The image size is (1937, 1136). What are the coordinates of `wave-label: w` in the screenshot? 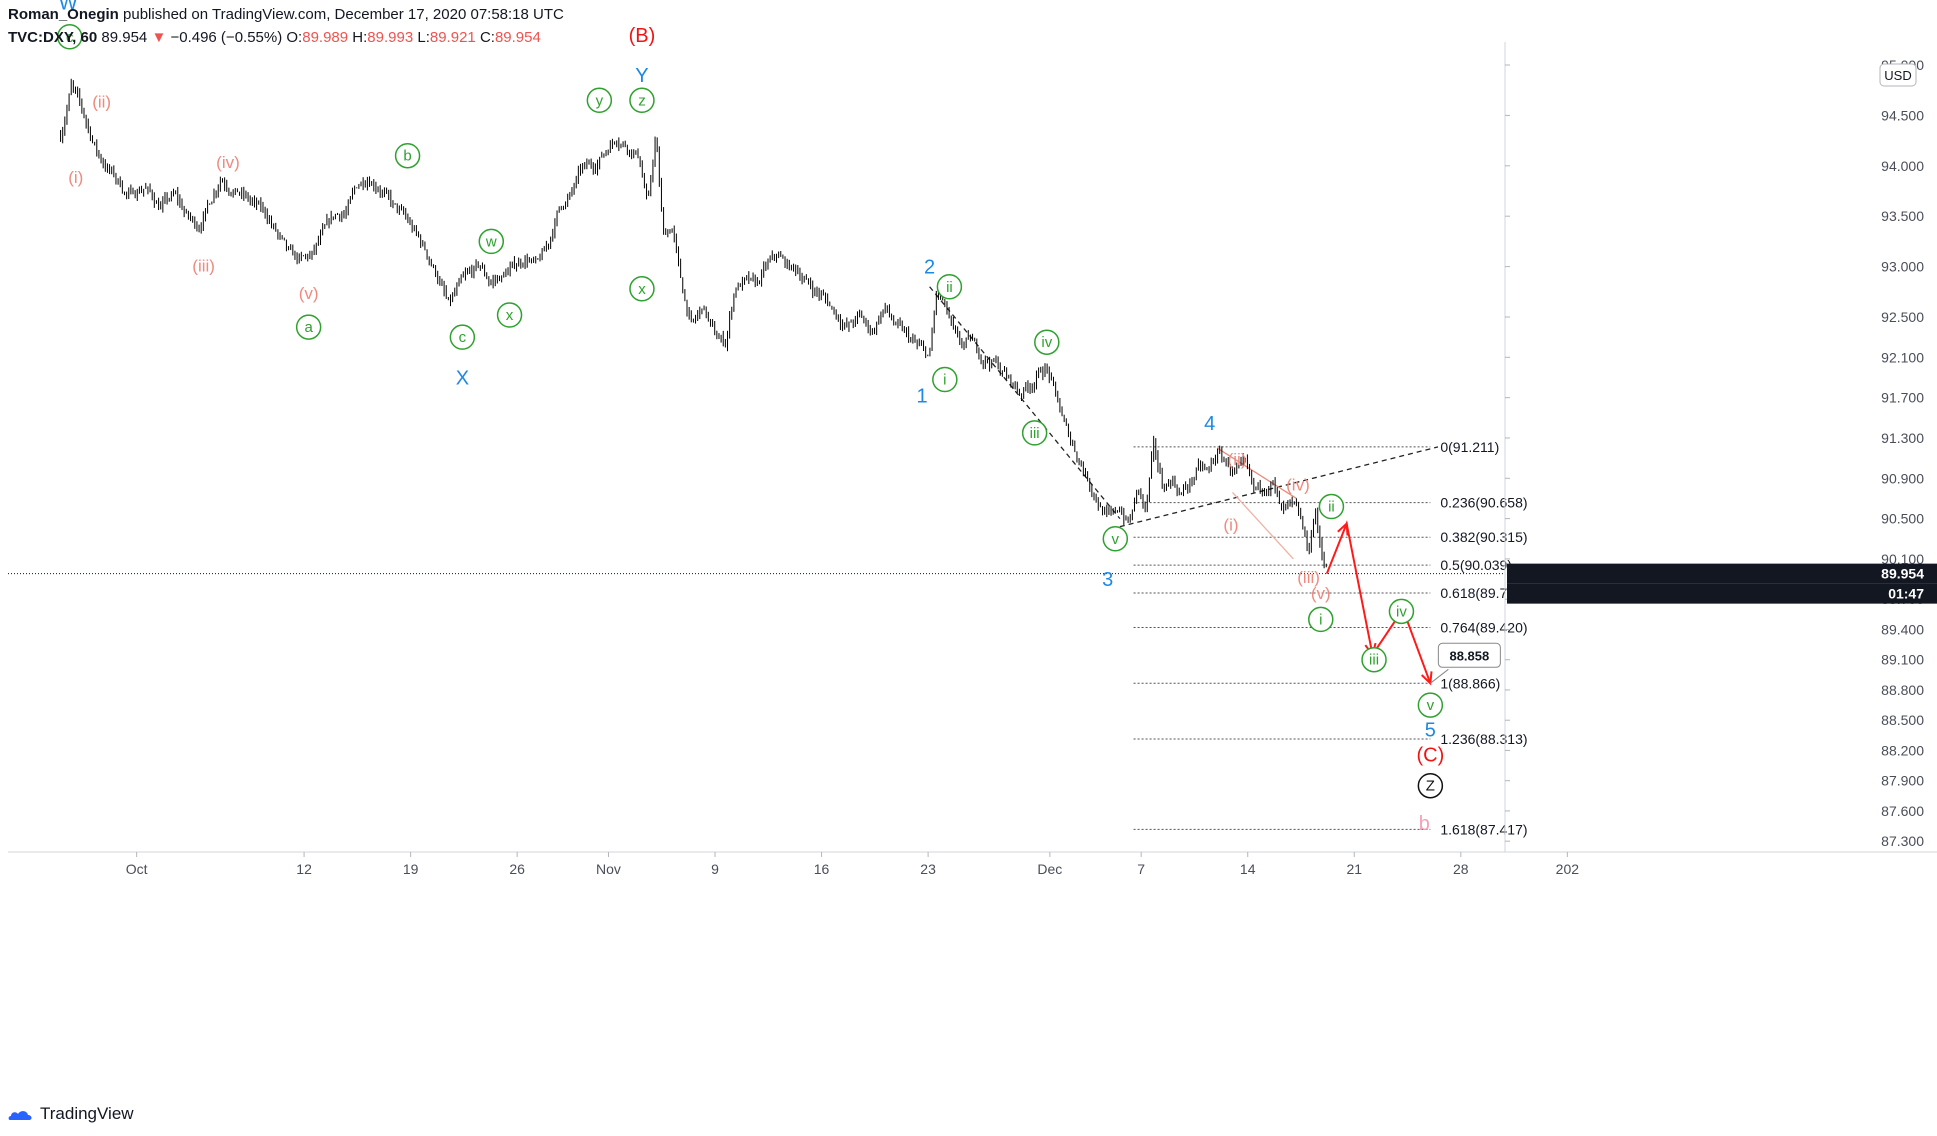 It's located at (491, 241).